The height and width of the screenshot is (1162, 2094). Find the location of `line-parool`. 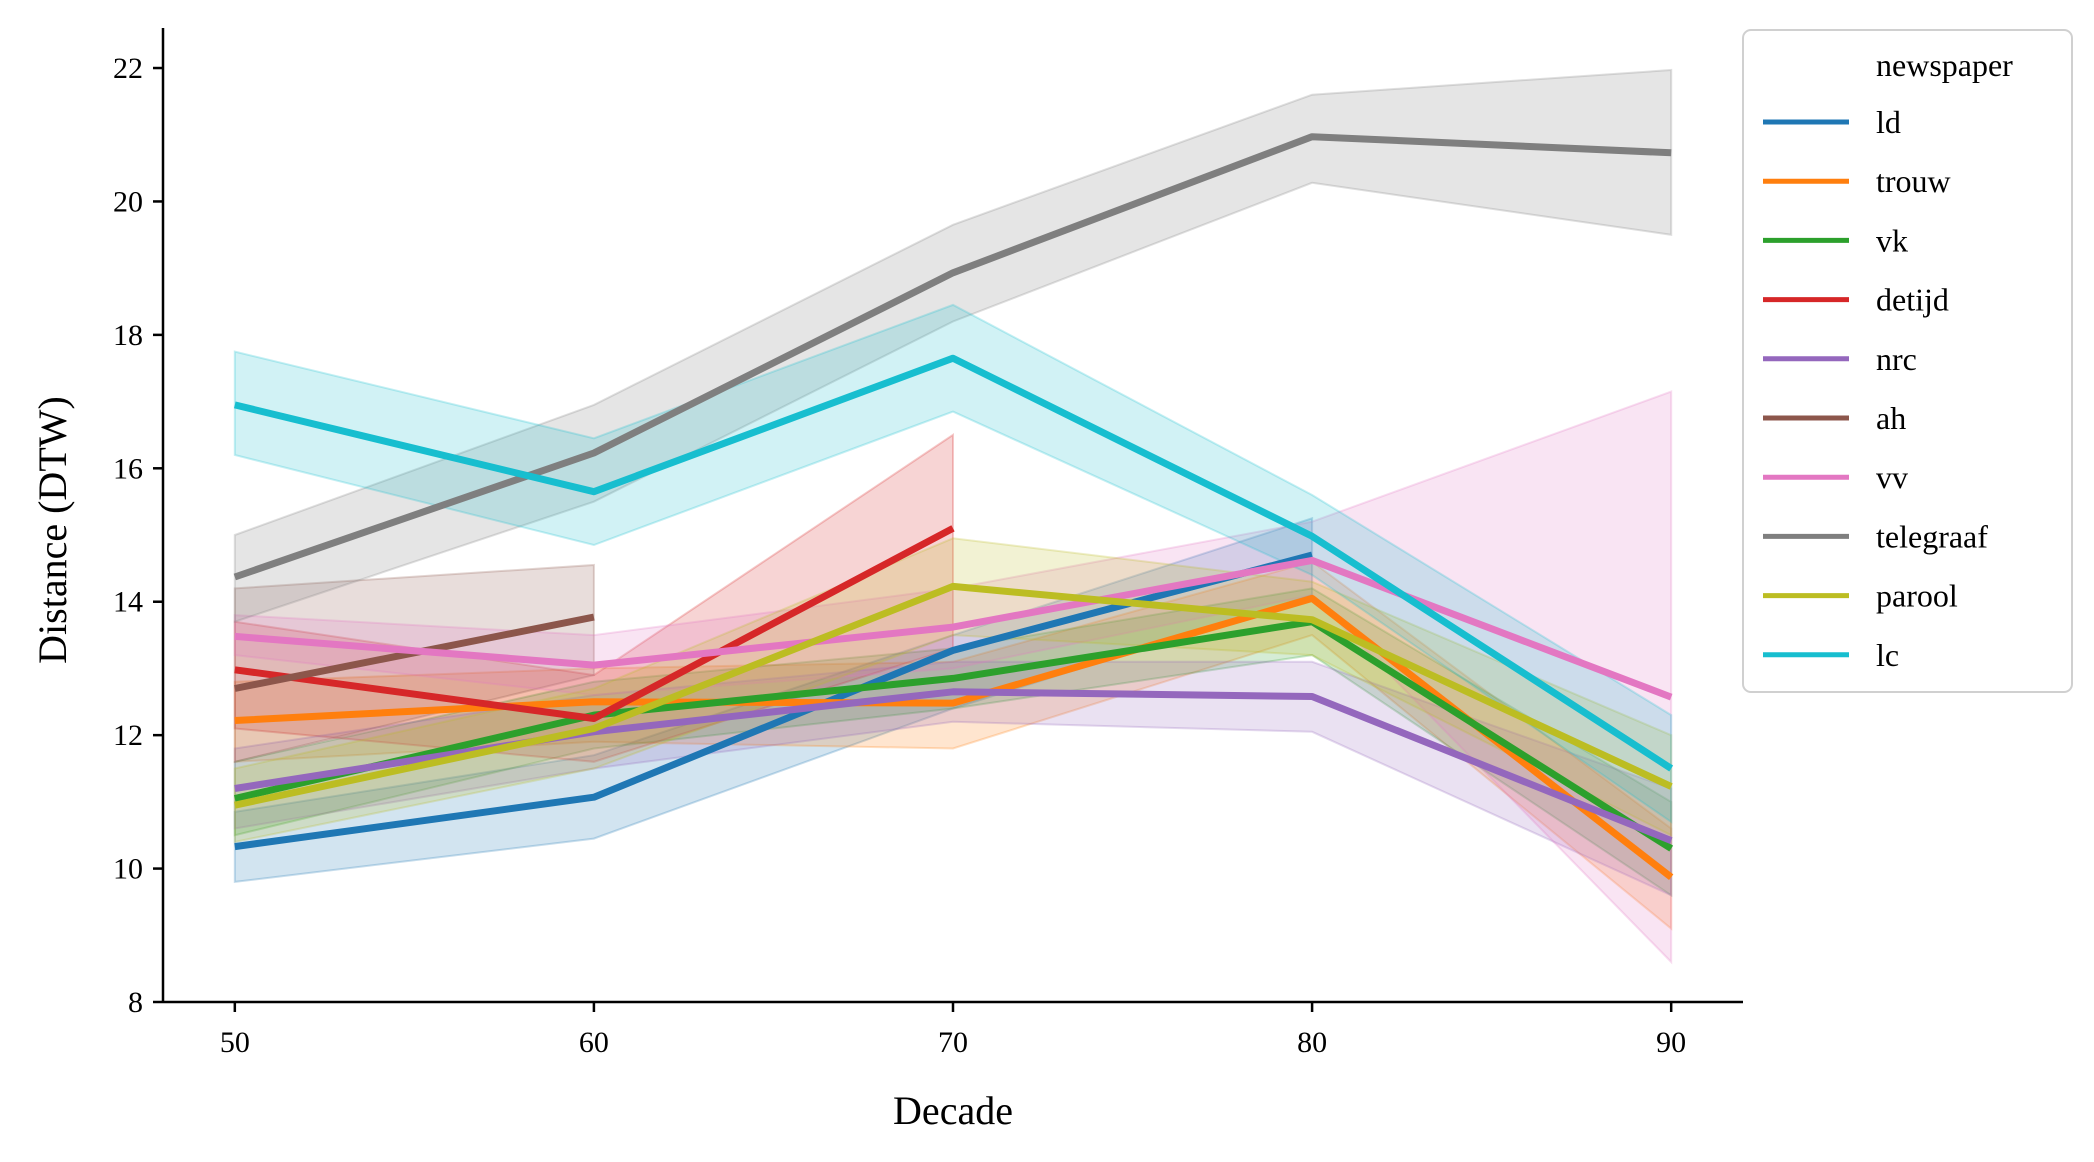

line-parool is located at coordinates (953, 695).